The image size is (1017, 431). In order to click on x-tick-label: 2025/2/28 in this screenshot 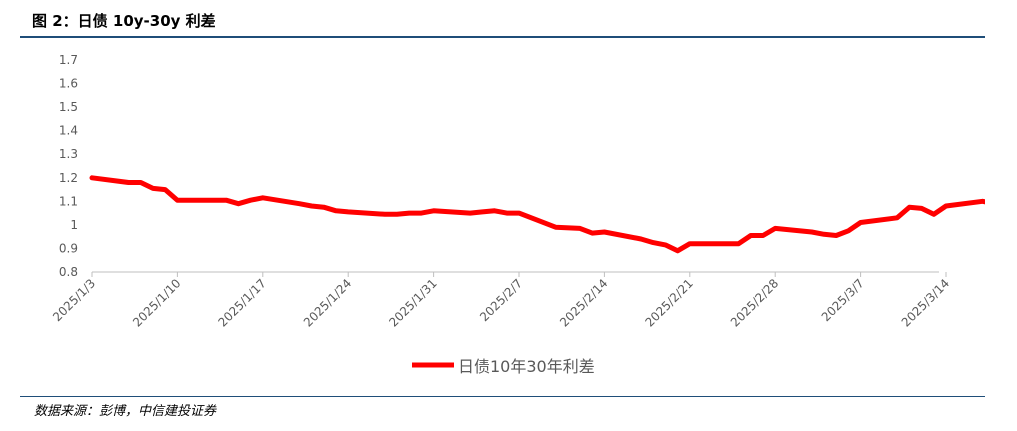, I will do `click(754, 302)`.